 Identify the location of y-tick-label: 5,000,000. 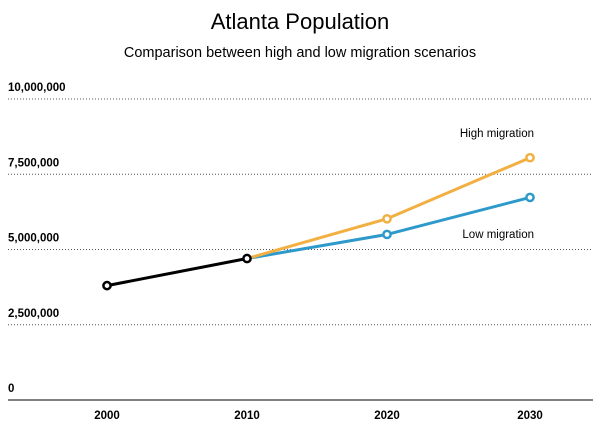
(33, 239).